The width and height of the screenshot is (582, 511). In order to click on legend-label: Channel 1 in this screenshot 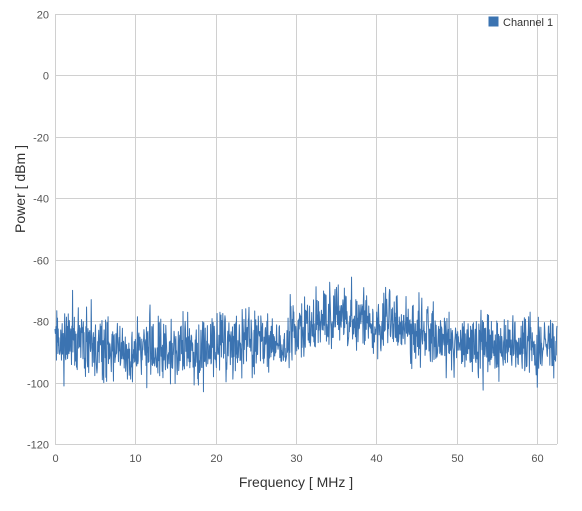, I will do `click(528, 23)`.